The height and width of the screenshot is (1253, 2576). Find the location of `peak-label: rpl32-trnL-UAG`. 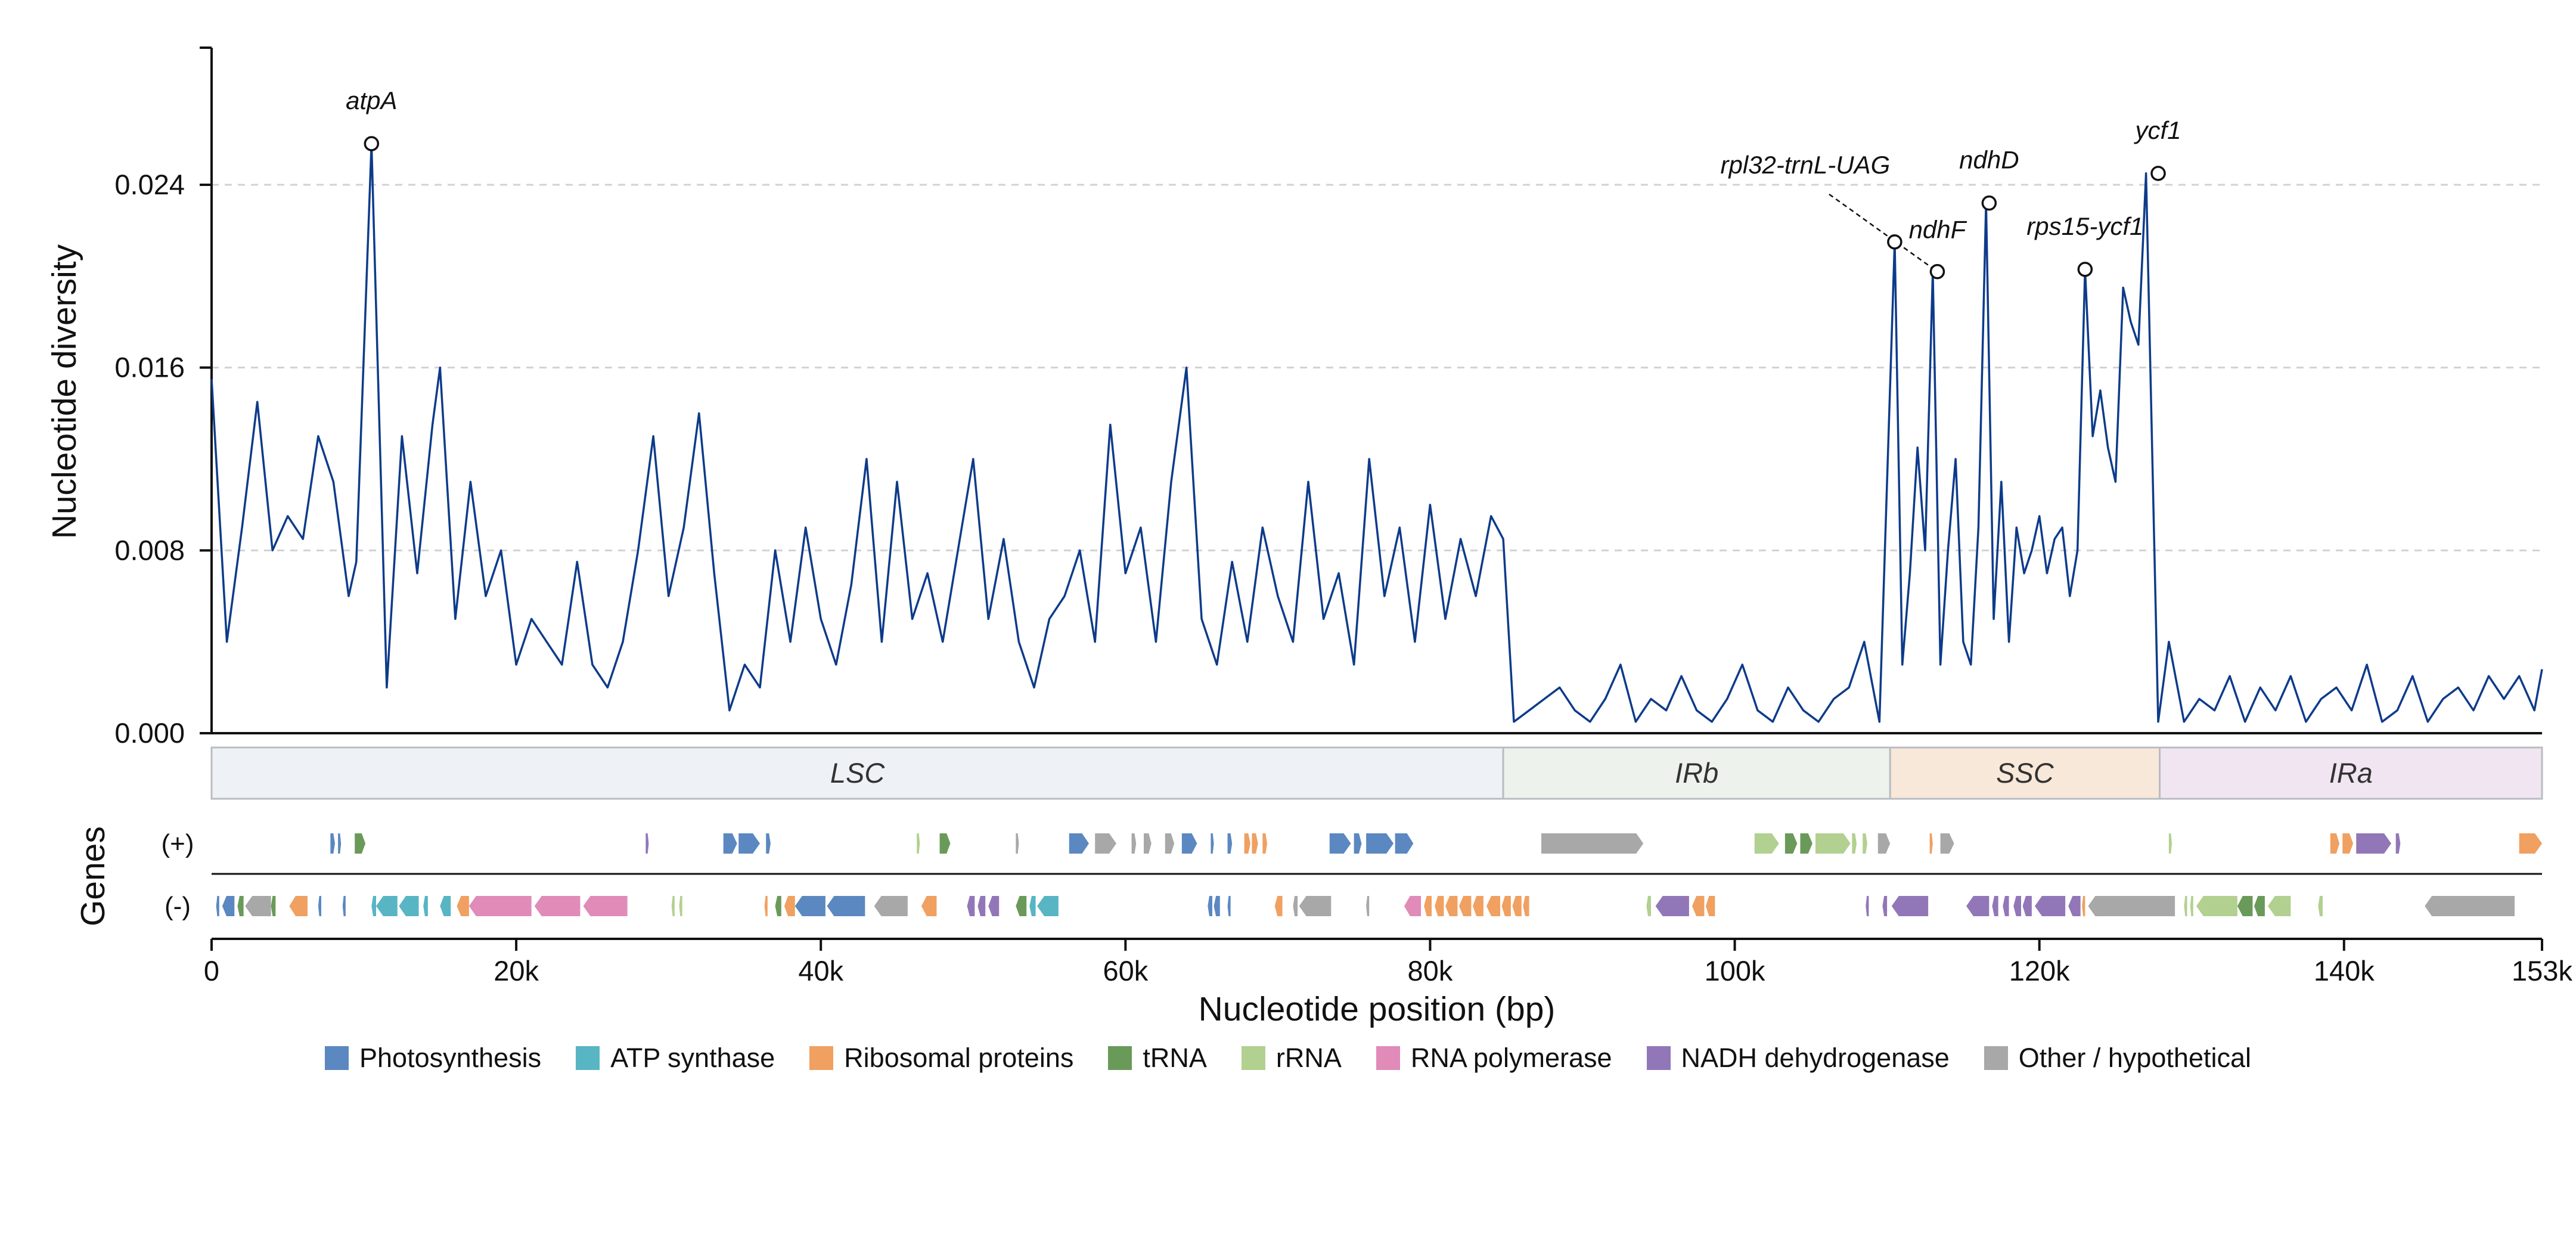

peak-label: rpl32-trnL-UAG is located at coordinates (1806, 165).